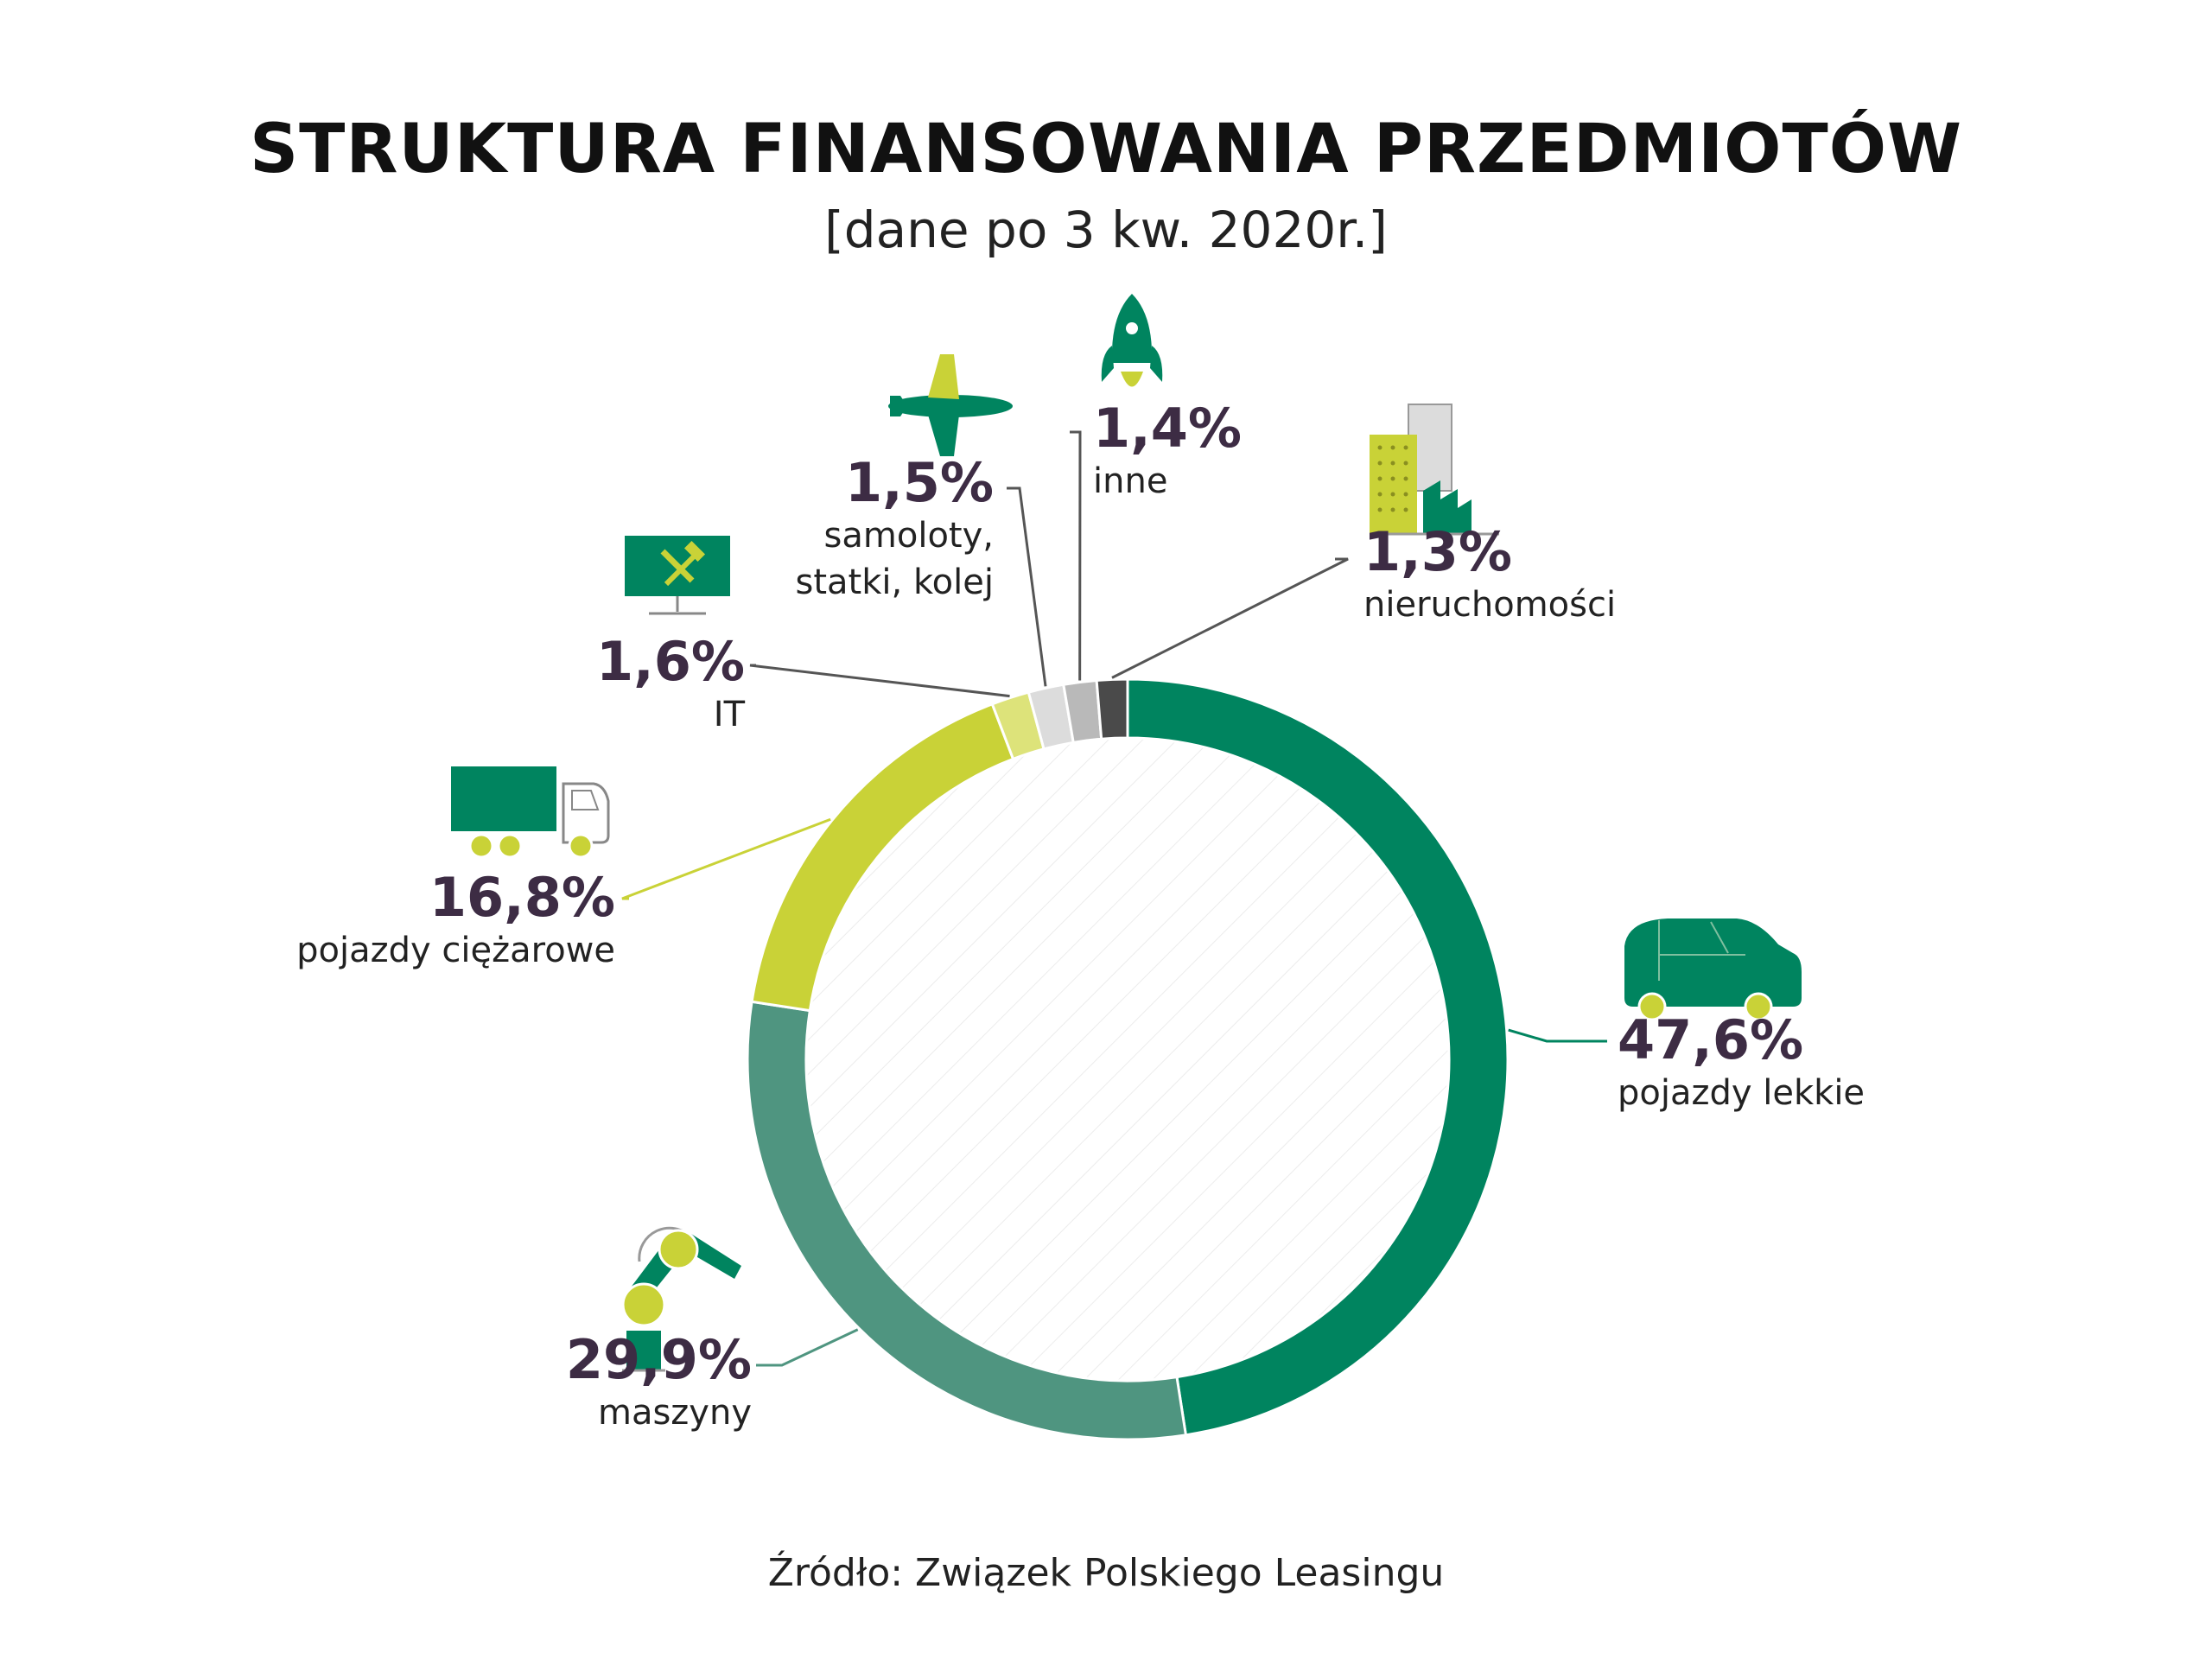 The image size is (2212, 1659). What do you see at coordinates (670, 661) in the screenshot?
I see `value-it: 1,6%` at bounding box center [670, 661].